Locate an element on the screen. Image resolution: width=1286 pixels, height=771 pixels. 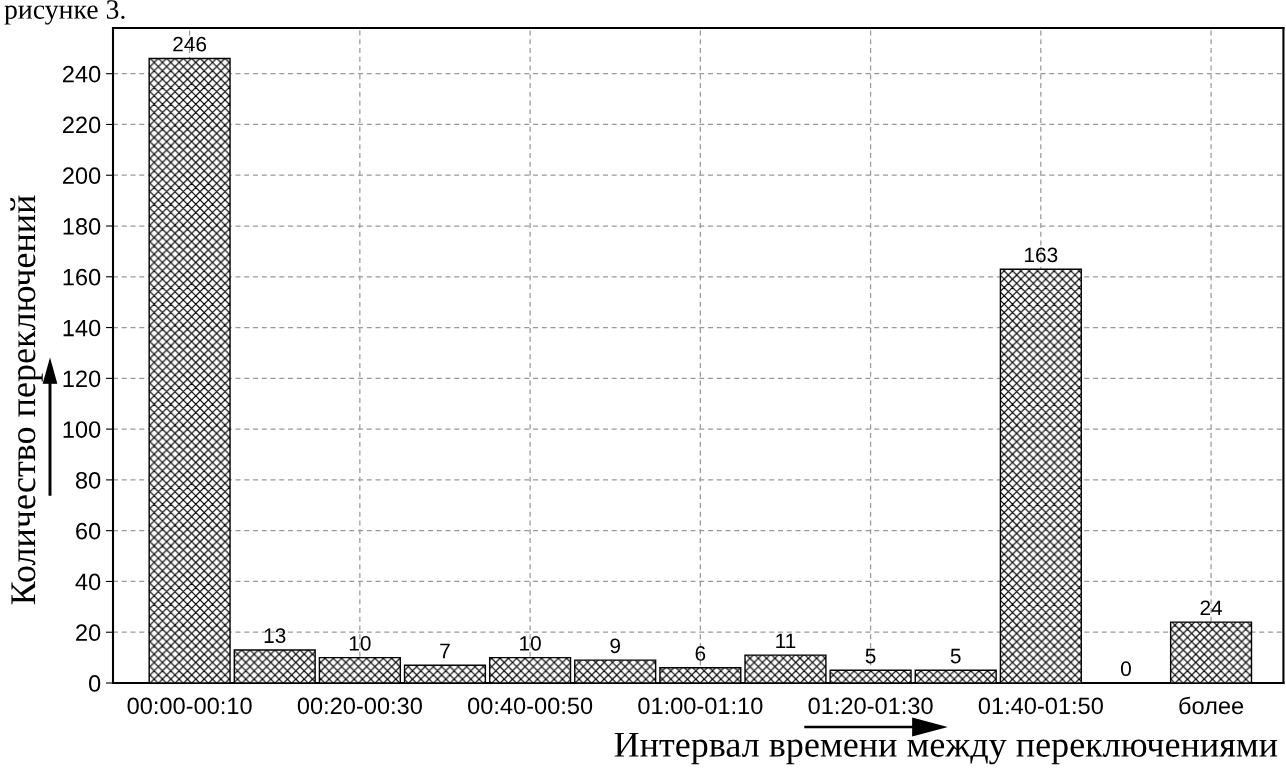
x-tick-label: 00:40-00:50 is located at coordinates (530, 706).